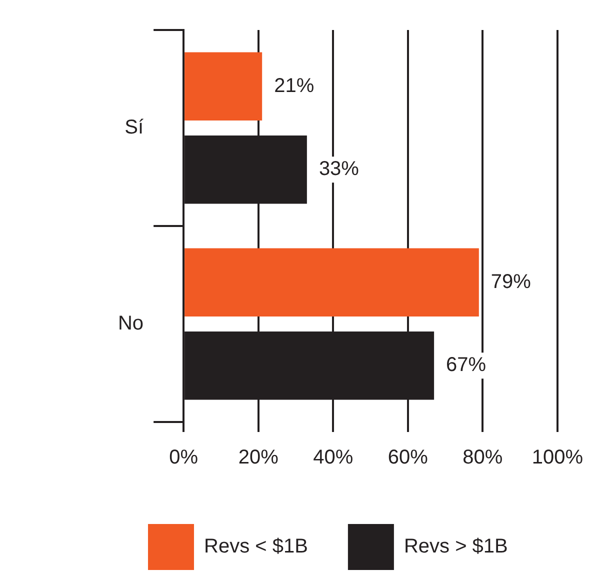  Describe the element at coordinates (339, 169) in the screenshot. I see `data-label: 33%` at that location.